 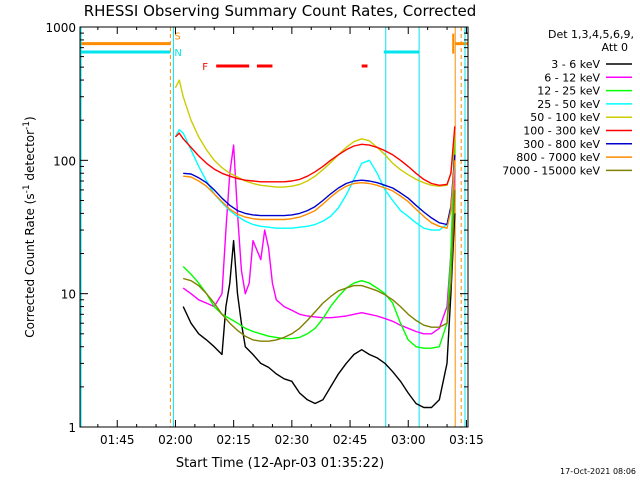 I want to click on legend-label: 300 - 800 keV, so click(x=561, y=144).